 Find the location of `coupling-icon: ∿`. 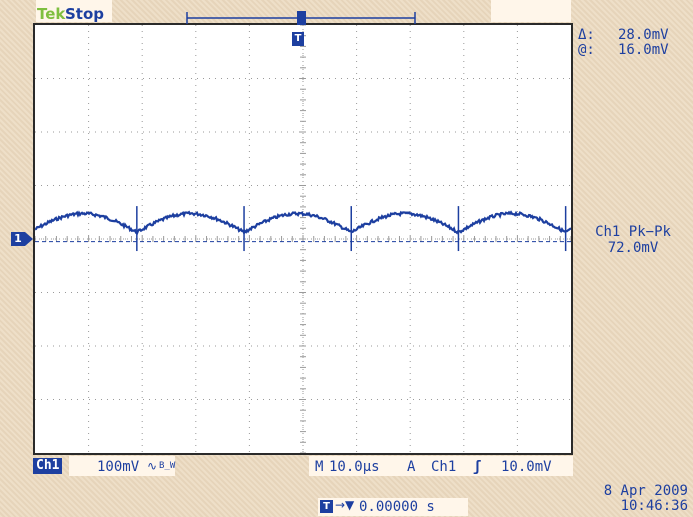

coupling-icon: ∿ is located at coordinates (152, 466).